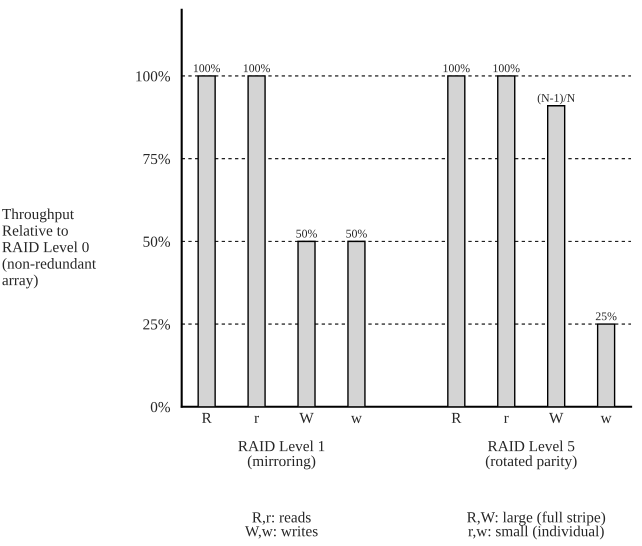 The width and height of the screenshot is (642, 546). Describe the element at coordinates (156, 324) in the screenshot. I see `y-tick-label: 25%` at that location.